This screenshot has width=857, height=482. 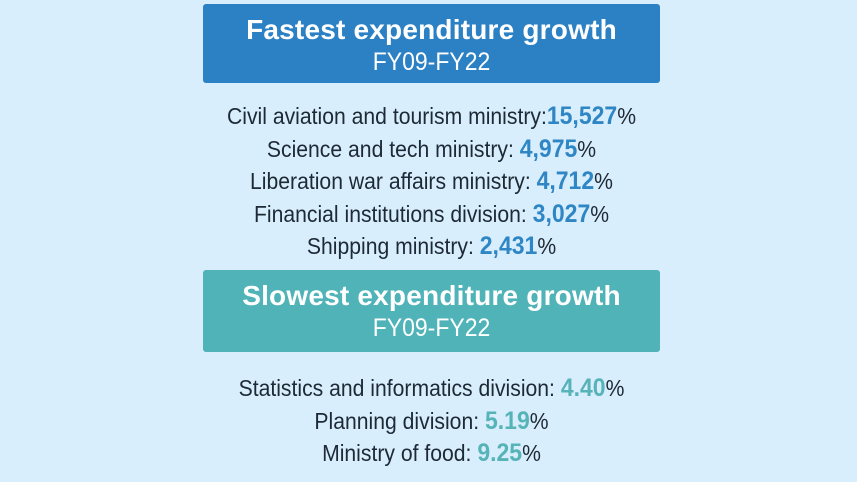 I want to click on item-label: Planning division:, so click(x=399, y=420).